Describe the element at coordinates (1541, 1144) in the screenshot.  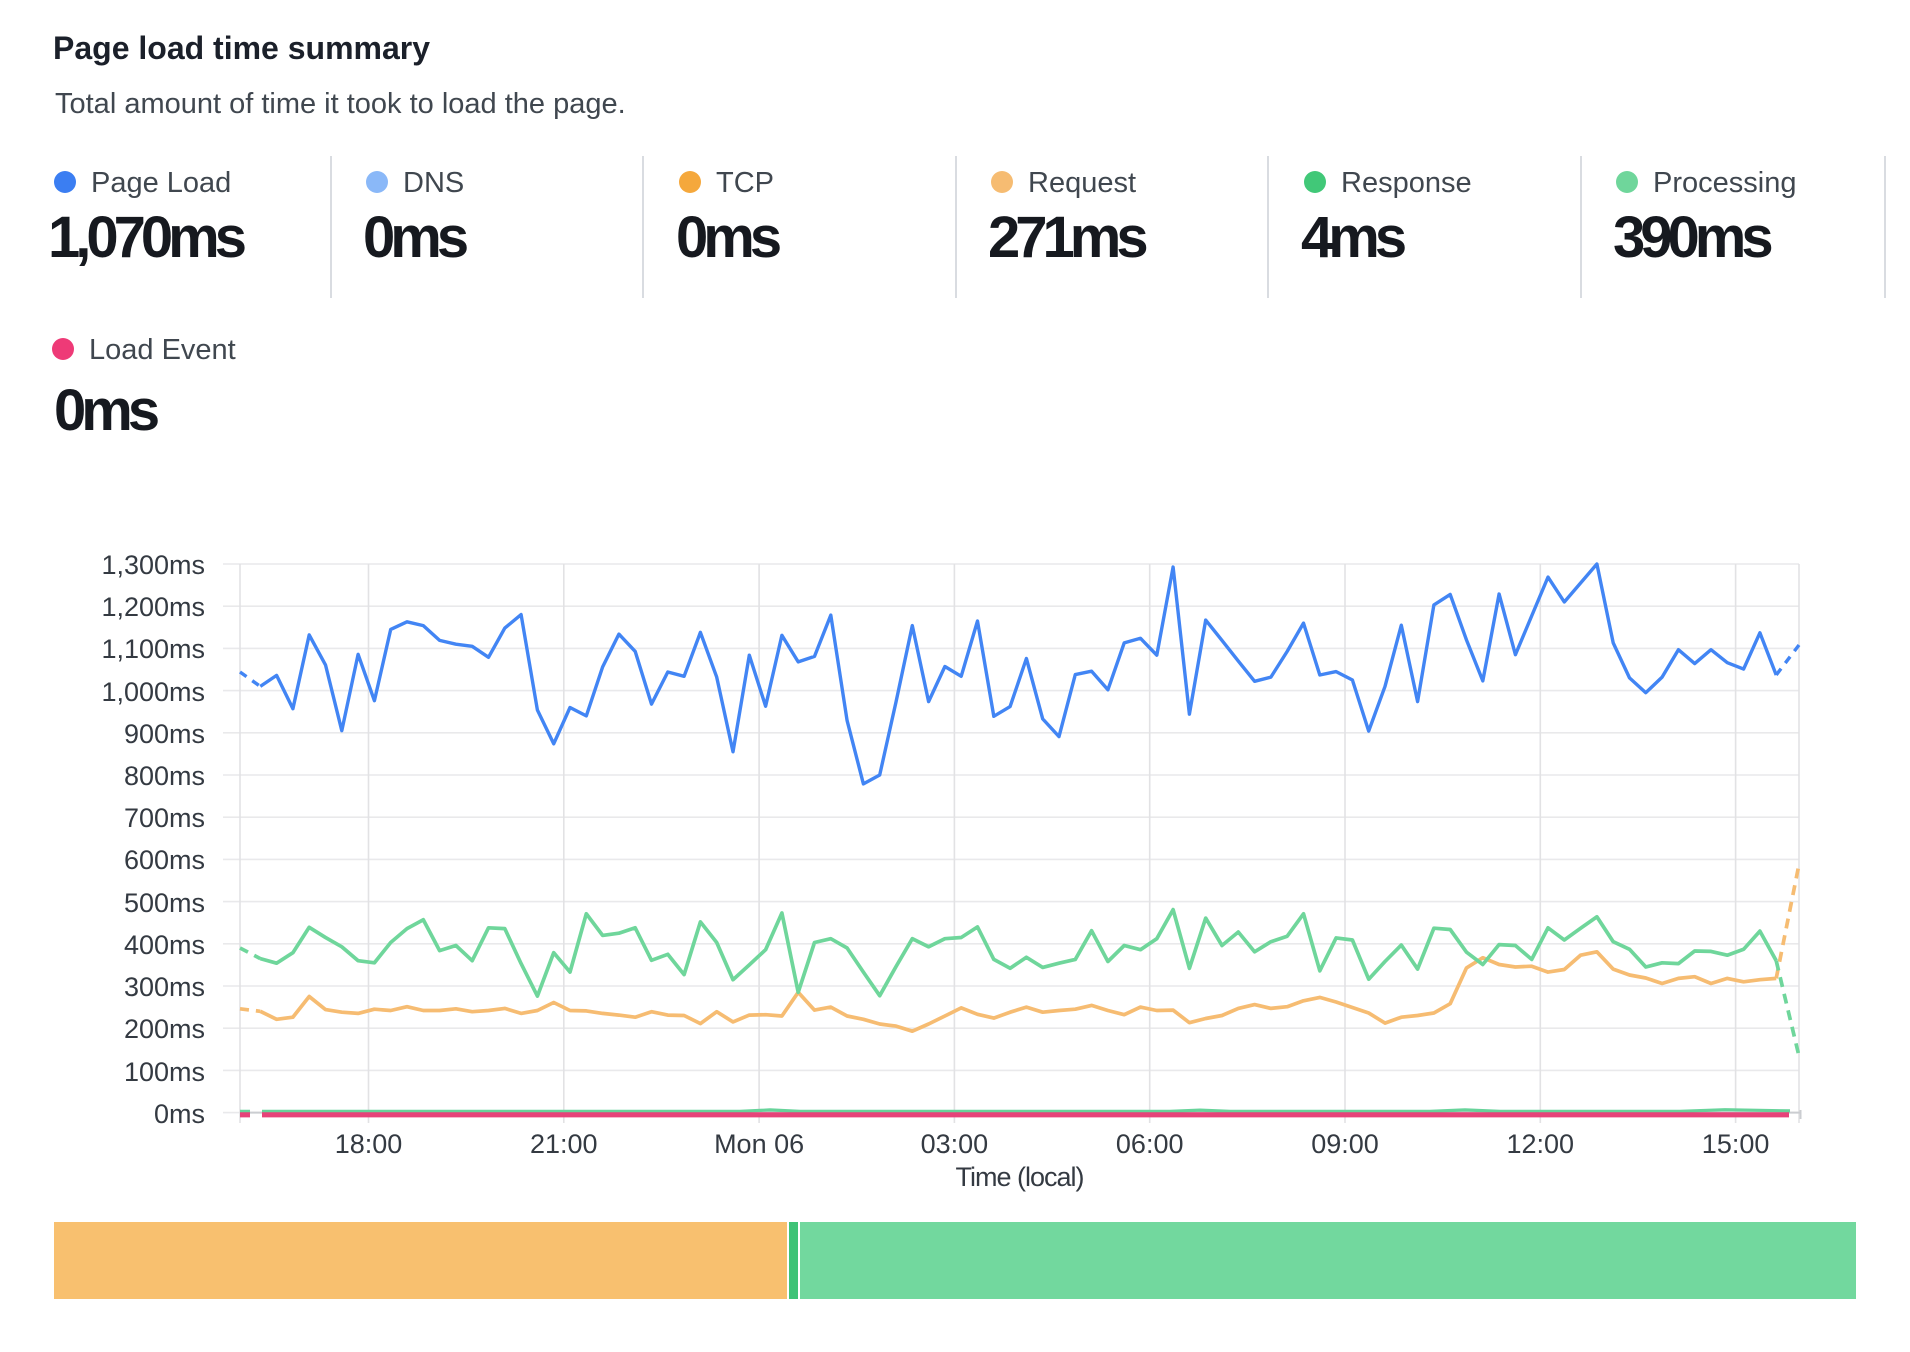
I see `svg-text: 12:00` at that location.